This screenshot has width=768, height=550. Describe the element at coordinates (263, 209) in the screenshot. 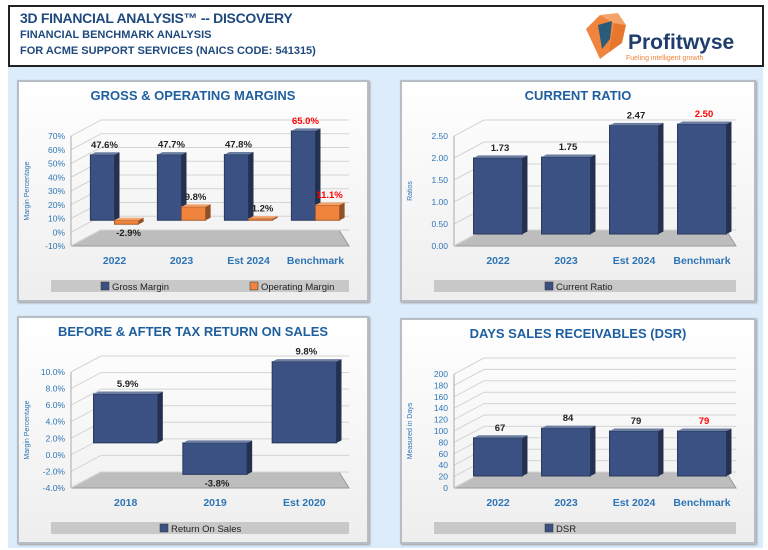

I see `data-label: 1.2%` at that location.